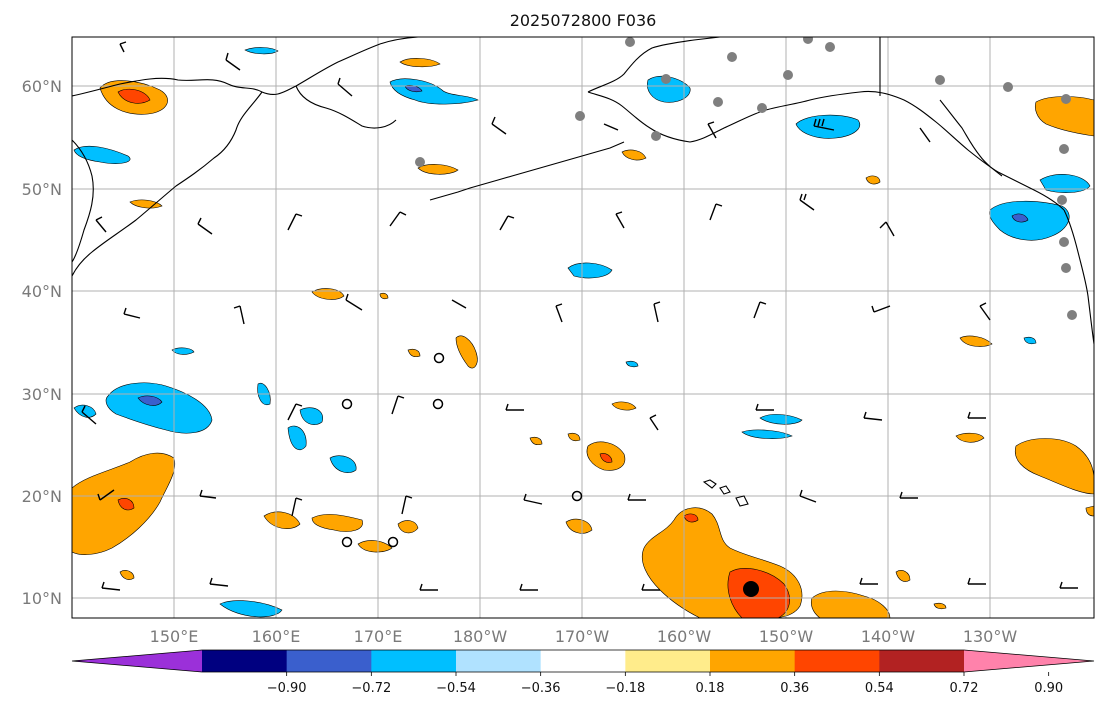 This screenshot has width=1105, height=712. What do you see at coordinates (346, 107) in the screenshot?
I see `coast-chukotka` at bounding box center [346, 107].